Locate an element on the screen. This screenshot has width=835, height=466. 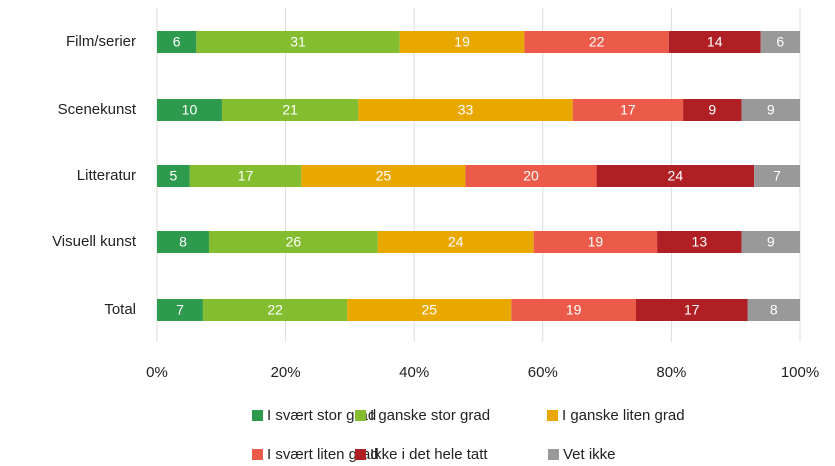
value-label: 21 is located at coordinates (290, 110).